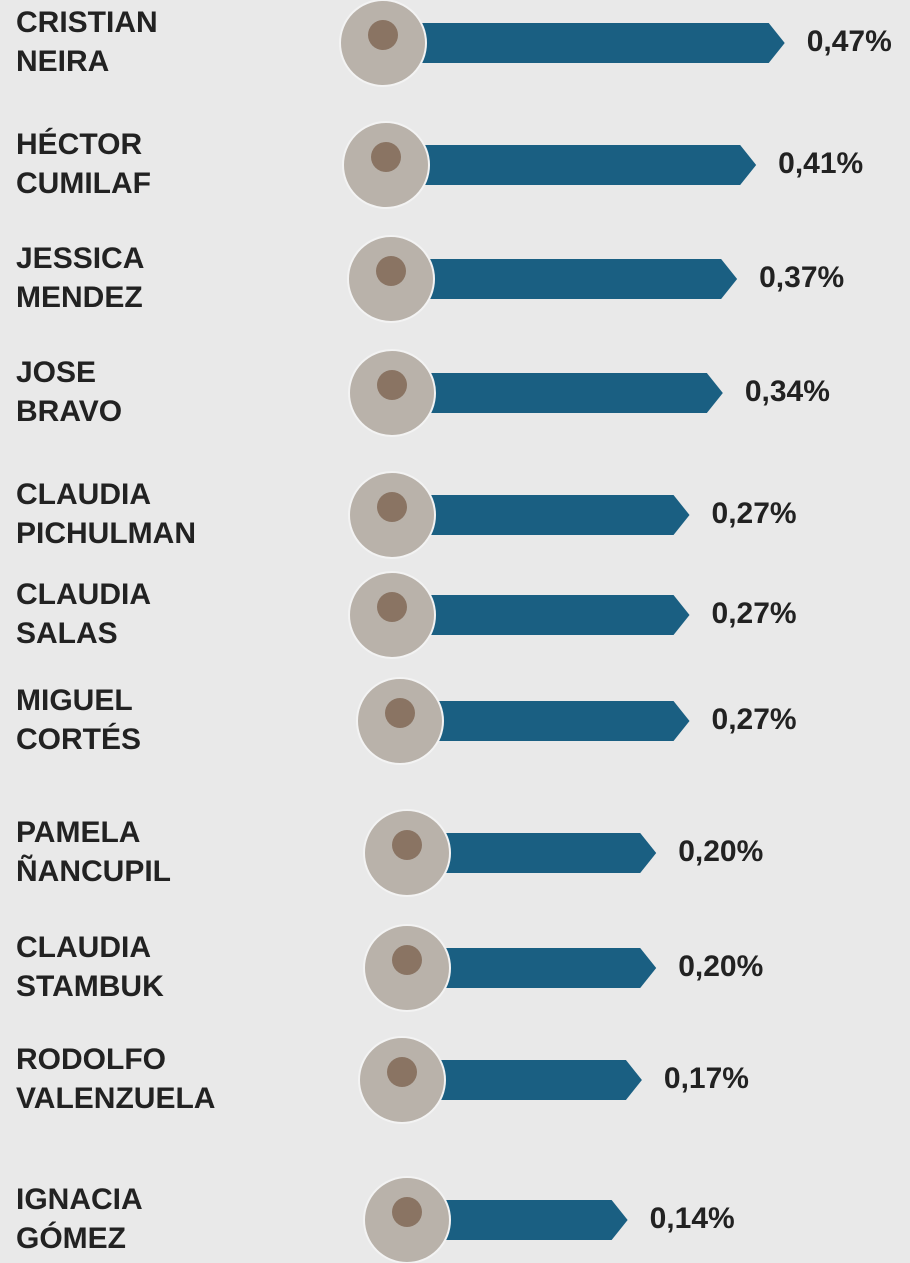  Describe the element at coordinates (820, 163) in the screenshot. I see `value-label: 0,41%` at that location.